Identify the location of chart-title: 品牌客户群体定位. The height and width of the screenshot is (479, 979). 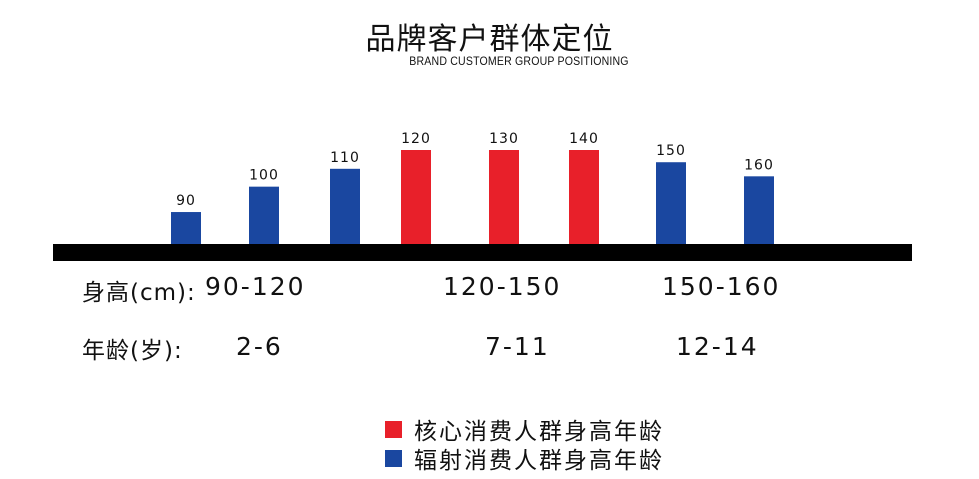
(489, 39).